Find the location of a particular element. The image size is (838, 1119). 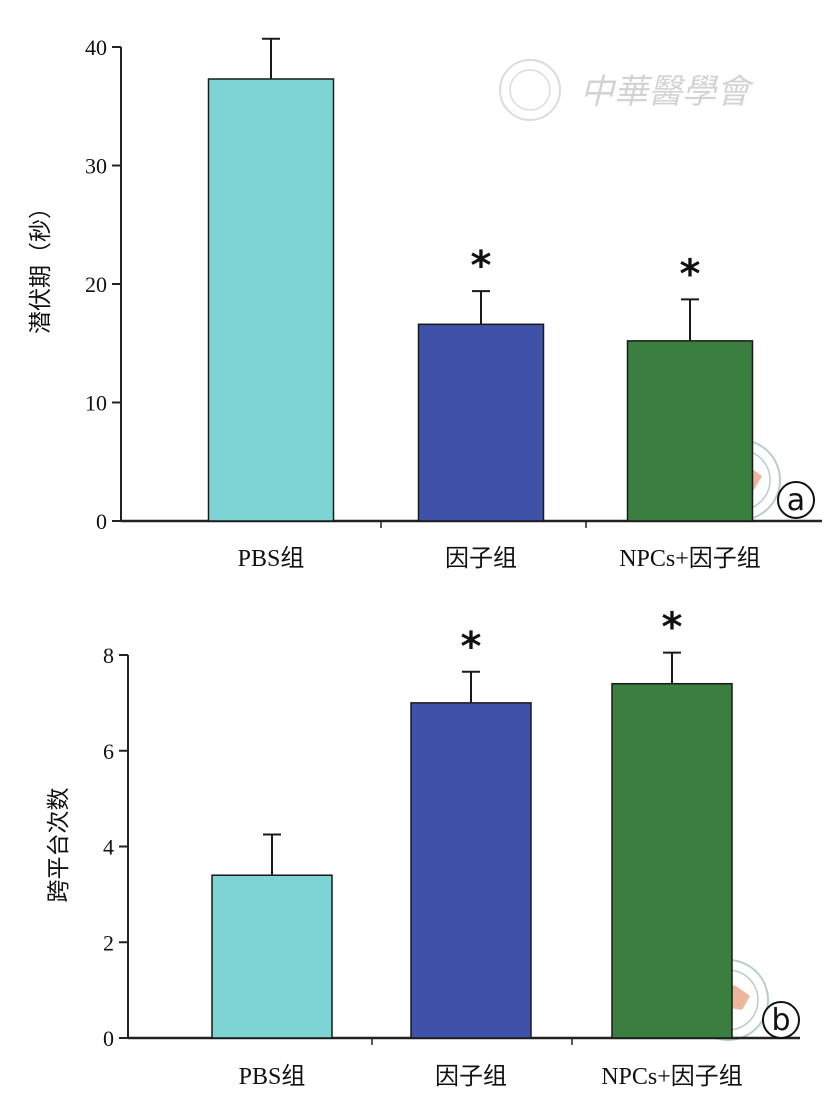

y-axis-title: 潜伏期（秒） is located at coordinates (41, 265).